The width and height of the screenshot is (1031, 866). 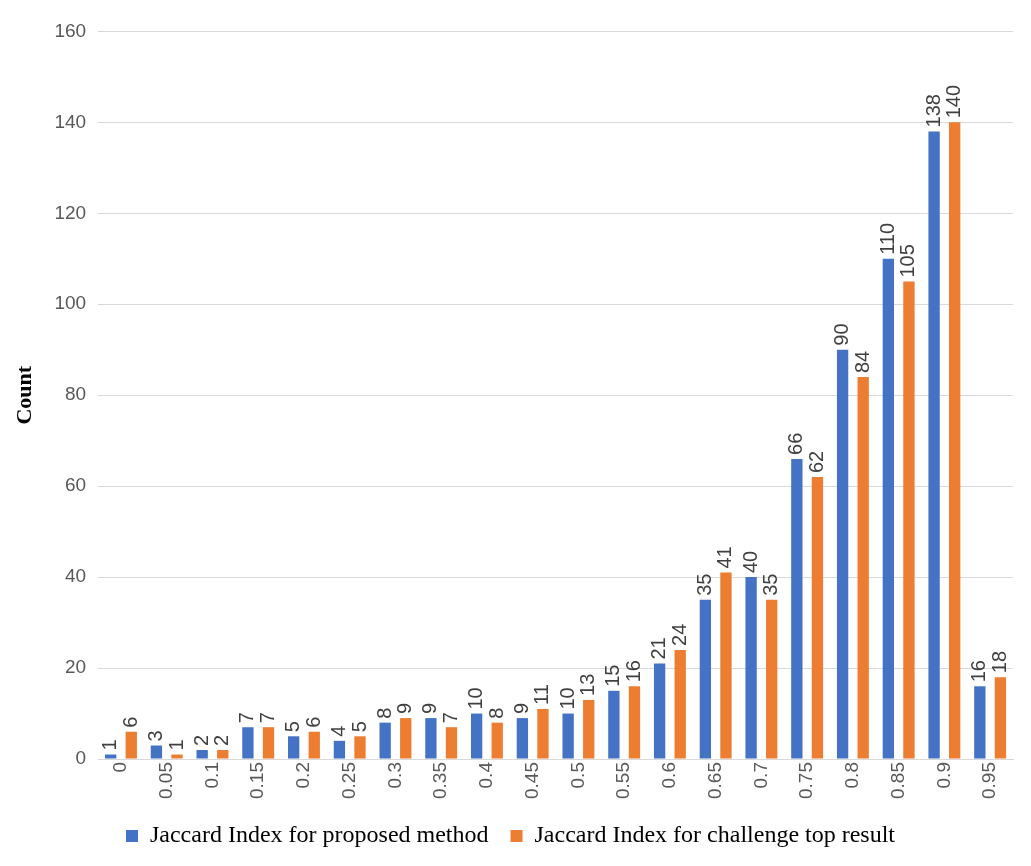 What do you see at coordinates (623, 780) in the screenshot?
I see `x-tick-label: 0.55` at bounding box center [623, 780].